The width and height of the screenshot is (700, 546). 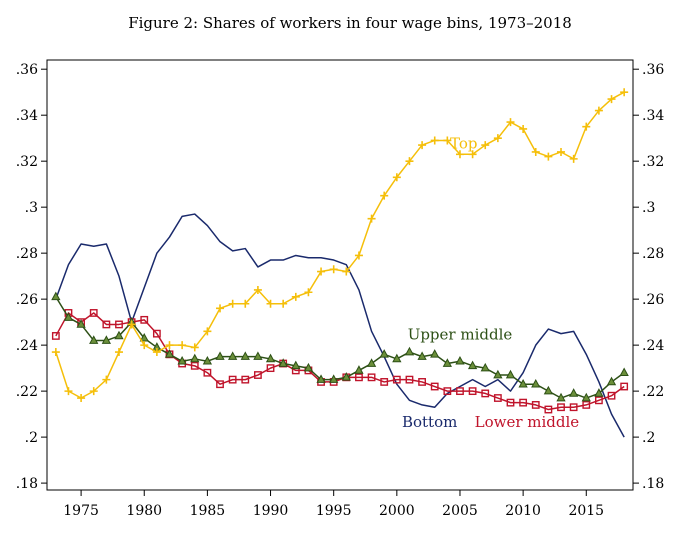 I want to click on x-tick-label: 1995, so click(x=334, y=511).